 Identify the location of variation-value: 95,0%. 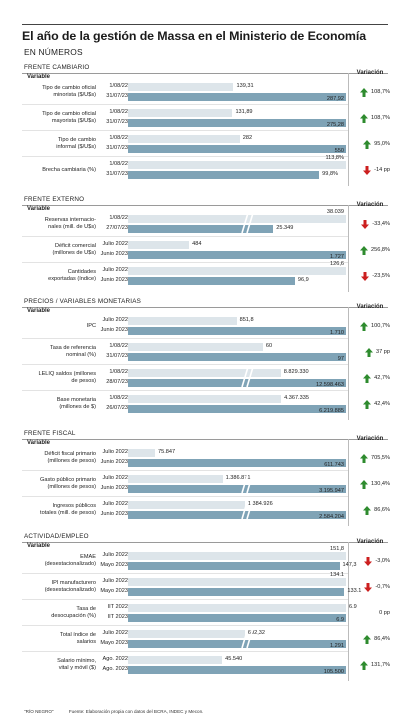
(371, 144).